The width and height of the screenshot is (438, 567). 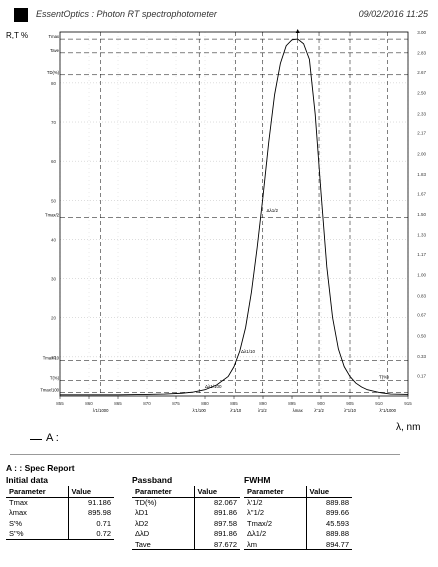 What do you see at coordinates (408, 427) in the screenshot?
I see `x-axis-label: λ, nm` at bounding box center [408, 427].